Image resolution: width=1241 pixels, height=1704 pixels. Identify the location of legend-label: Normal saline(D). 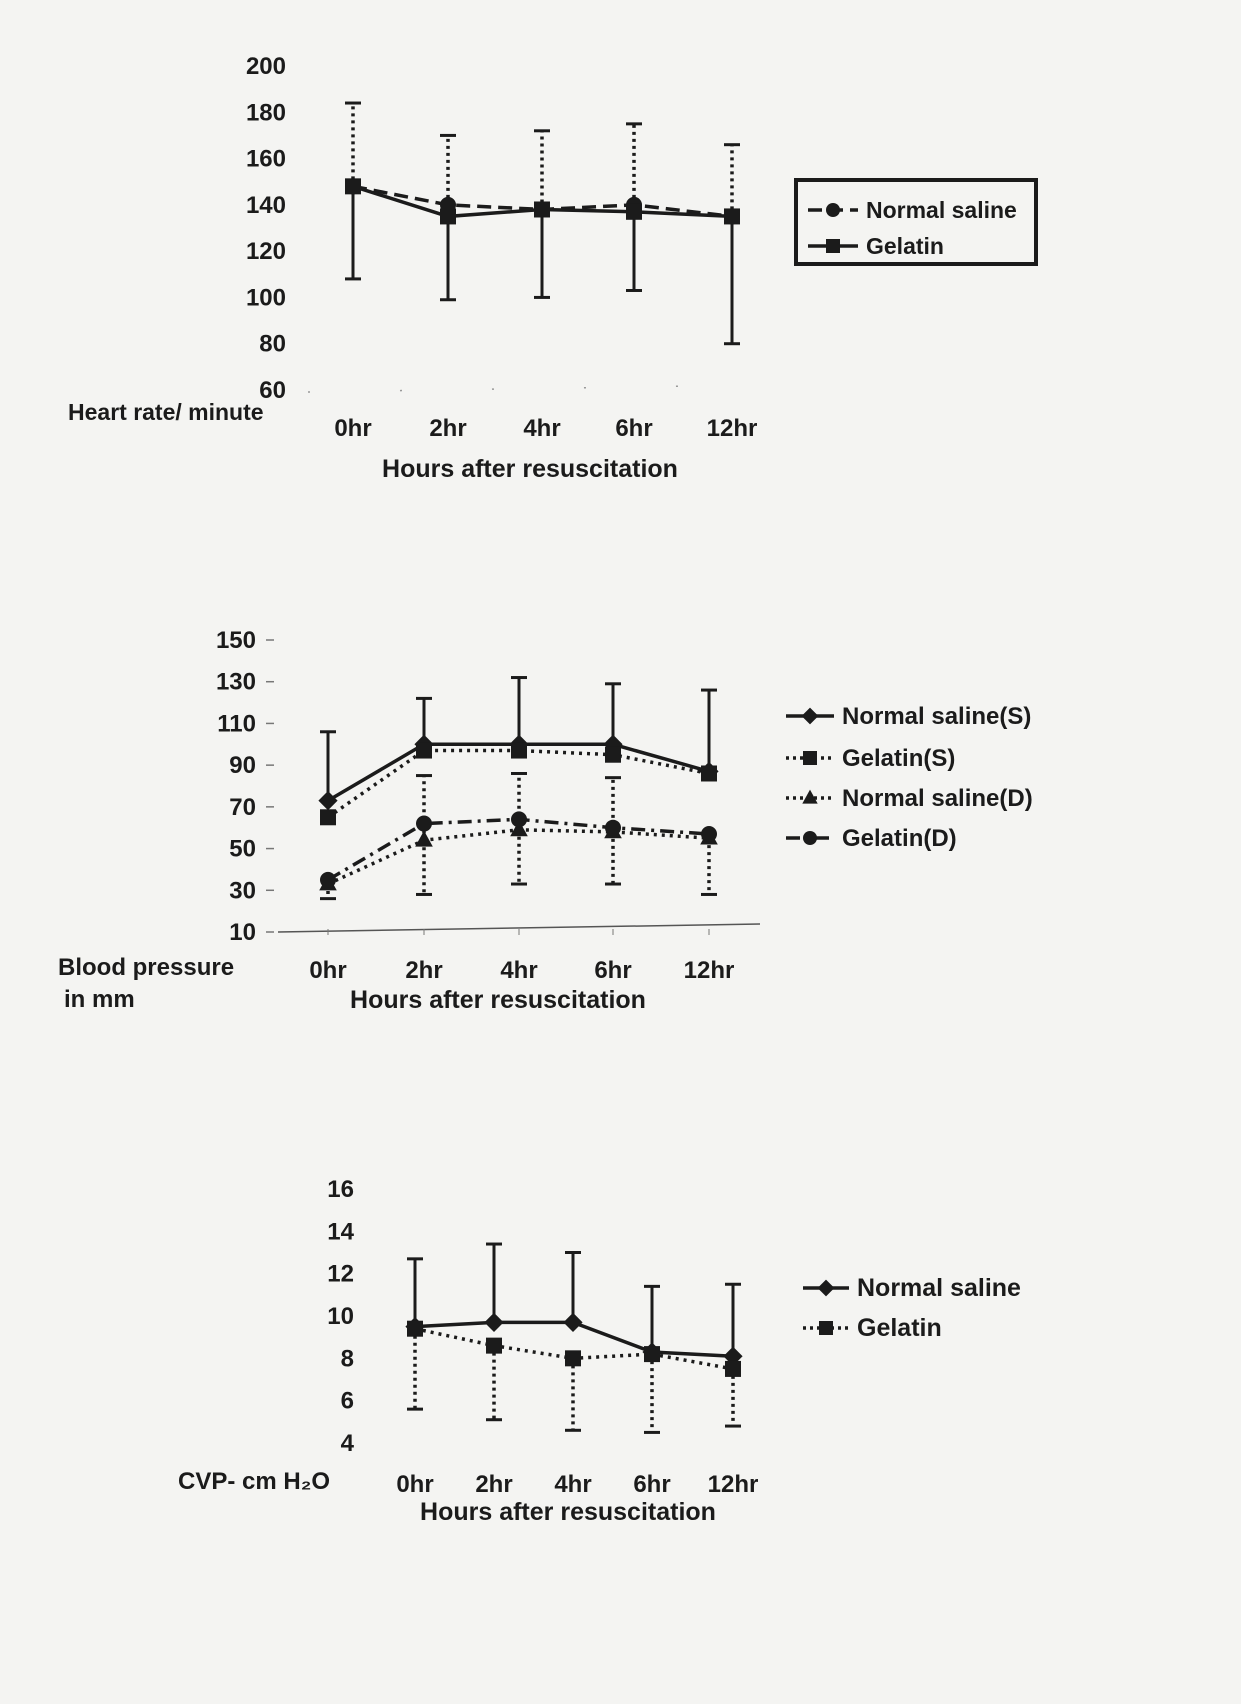
(937, 798).